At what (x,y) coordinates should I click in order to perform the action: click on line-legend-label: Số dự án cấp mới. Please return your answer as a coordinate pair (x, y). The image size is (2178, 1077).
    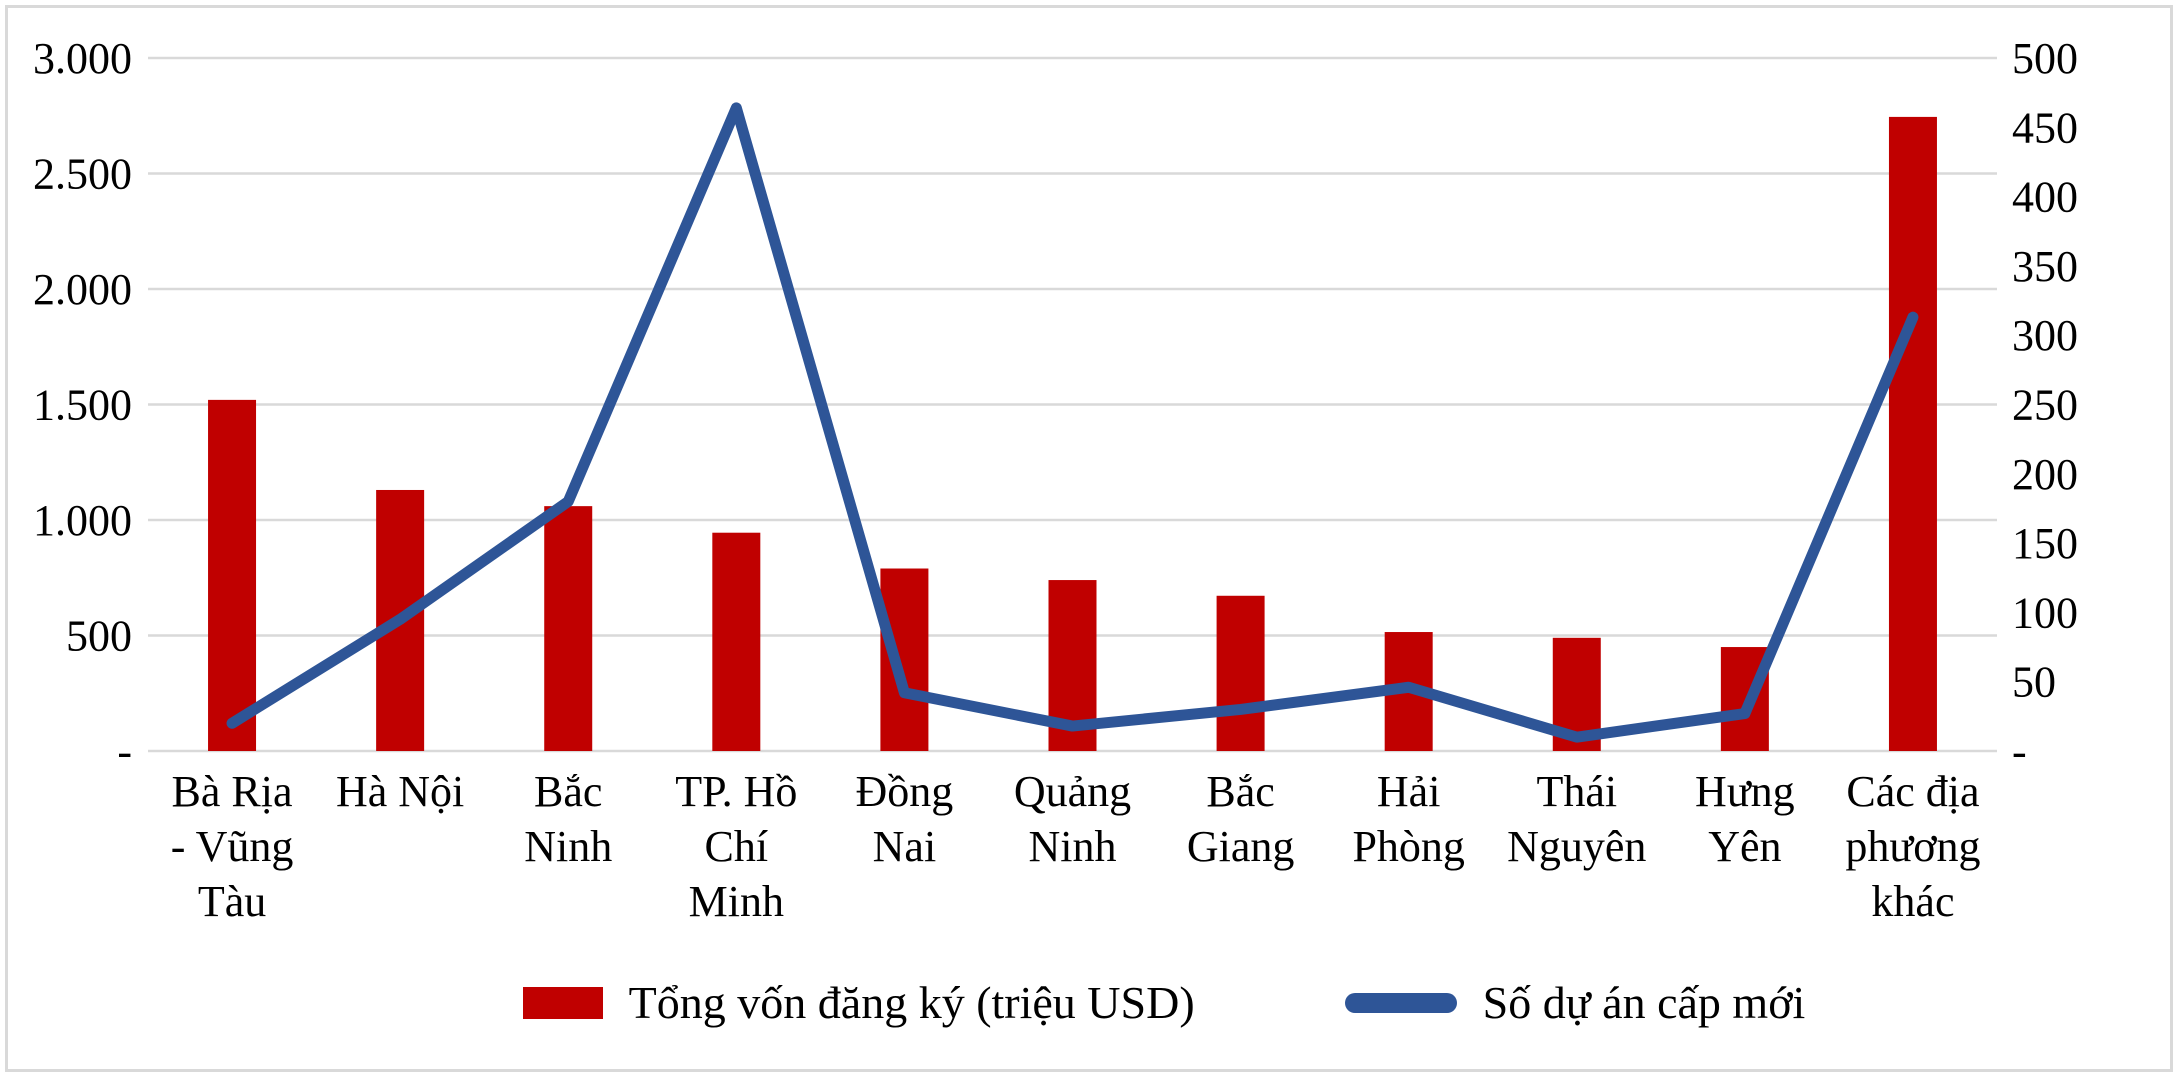
    Looking at the image, I should click on (1644, 1002).